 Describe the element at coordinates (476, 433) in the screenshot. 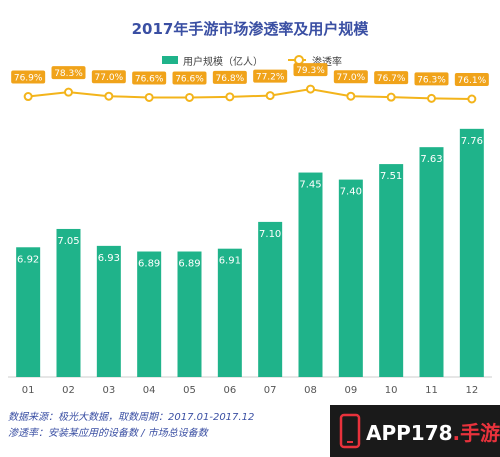

I see `watermark-text-red: .手游网` at that location.